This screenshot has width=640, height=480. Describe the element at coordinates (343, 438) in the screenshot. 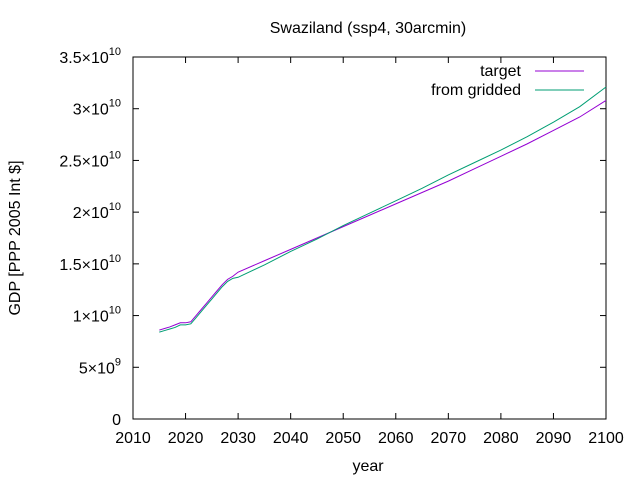

I see `x-tick-label: 2050` at that location.